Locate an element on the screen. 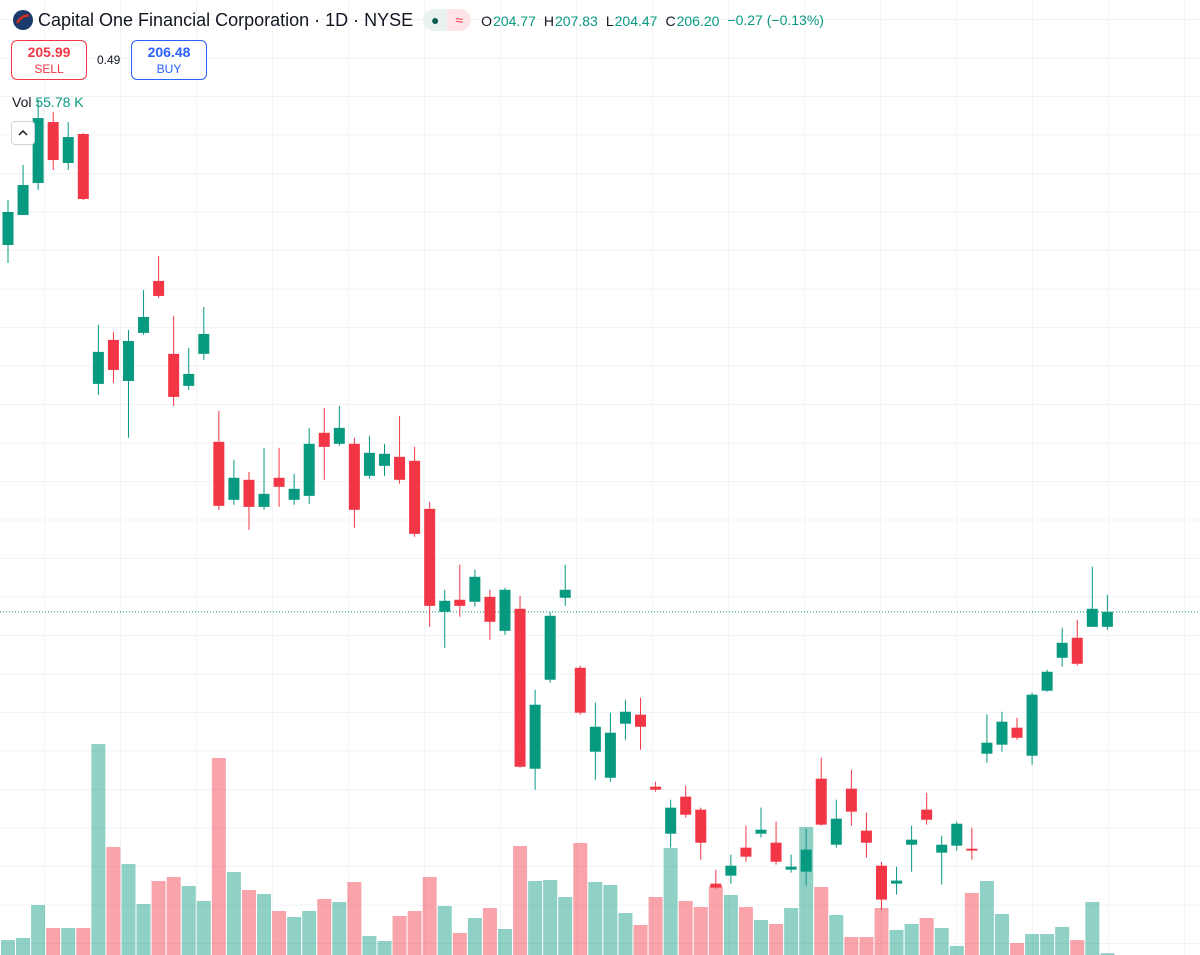 This screenshot has height=955, width=1200. ohlc-value: 206.20 is located at coordinates (698, 20).